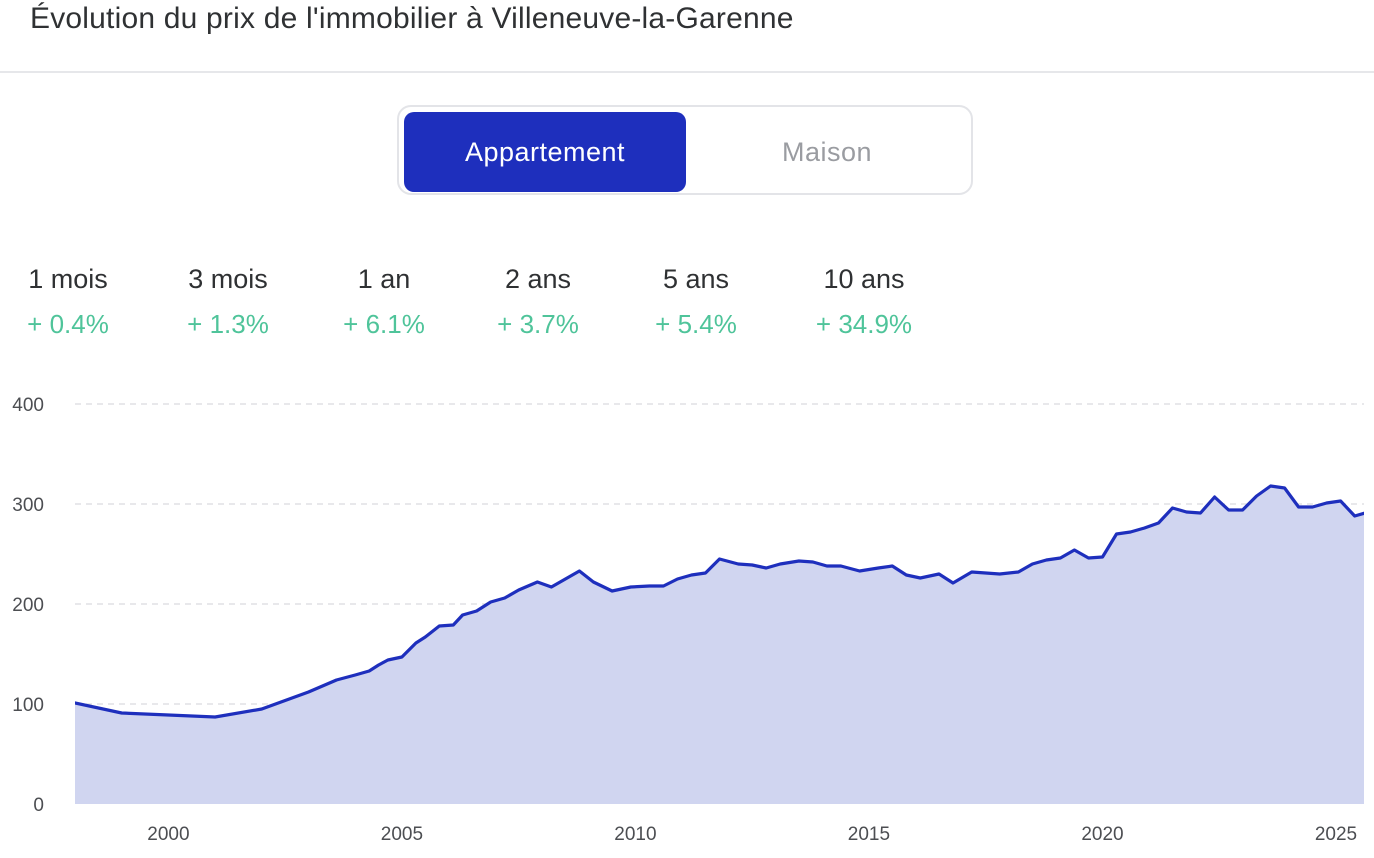 The width and height of the screenshot is (1374, 858). What do you see at coordinates (384, 324) in the screenshot?
I see `stat-value: + 6.1%` at bounding box center [384, 324].